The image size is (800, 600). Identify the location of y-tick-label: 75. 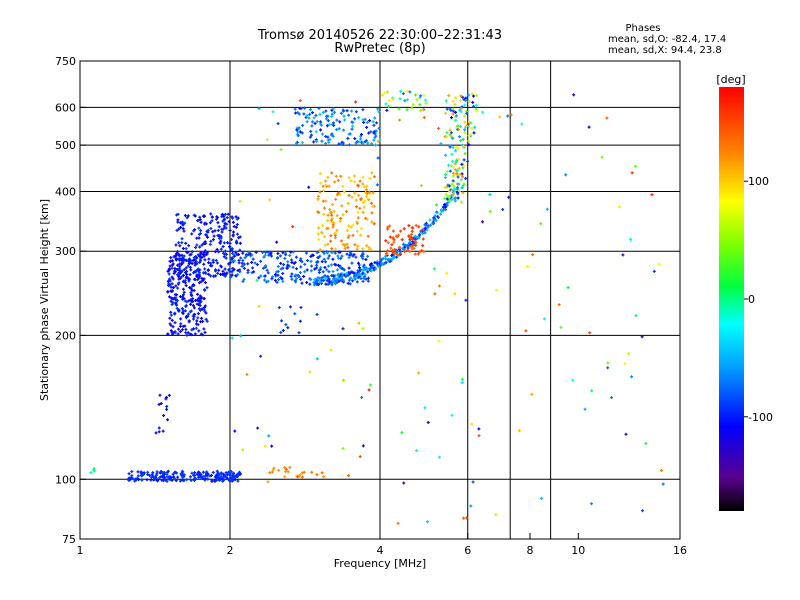
(69, 539).